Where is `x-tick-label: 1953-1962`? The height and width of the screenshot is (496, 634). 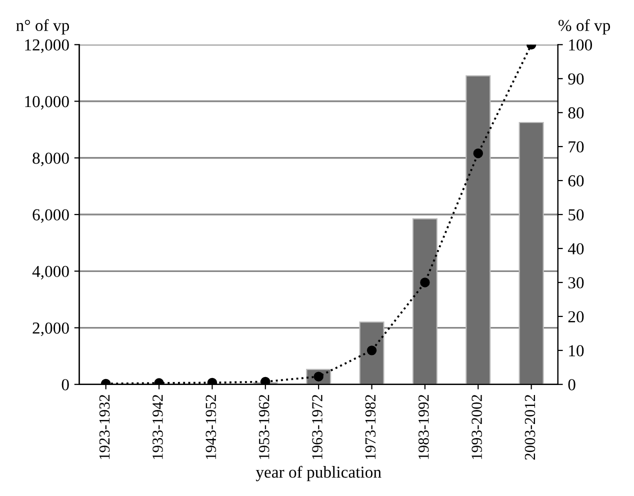 x-tick-label: 1953-1962 is located at coordinates (264, 426).